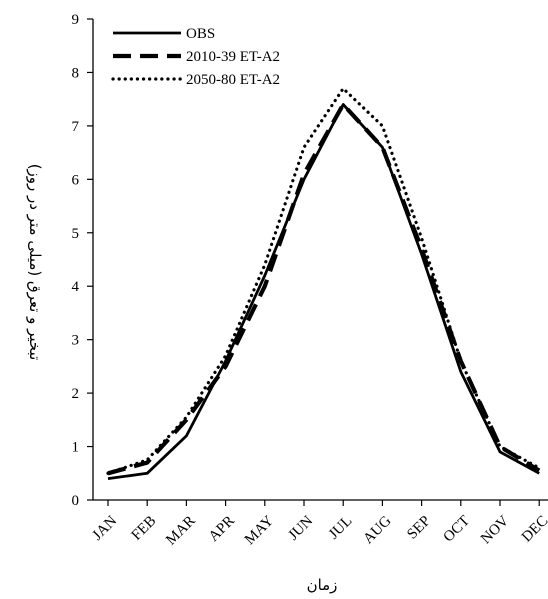 The width and height of the screenshot is (548, 599). I want to click on x-axis-ticks: JAN FEB MAR APR MAY JUN JUL AUG SEP OCT NOV DEC, so click(318, 524).